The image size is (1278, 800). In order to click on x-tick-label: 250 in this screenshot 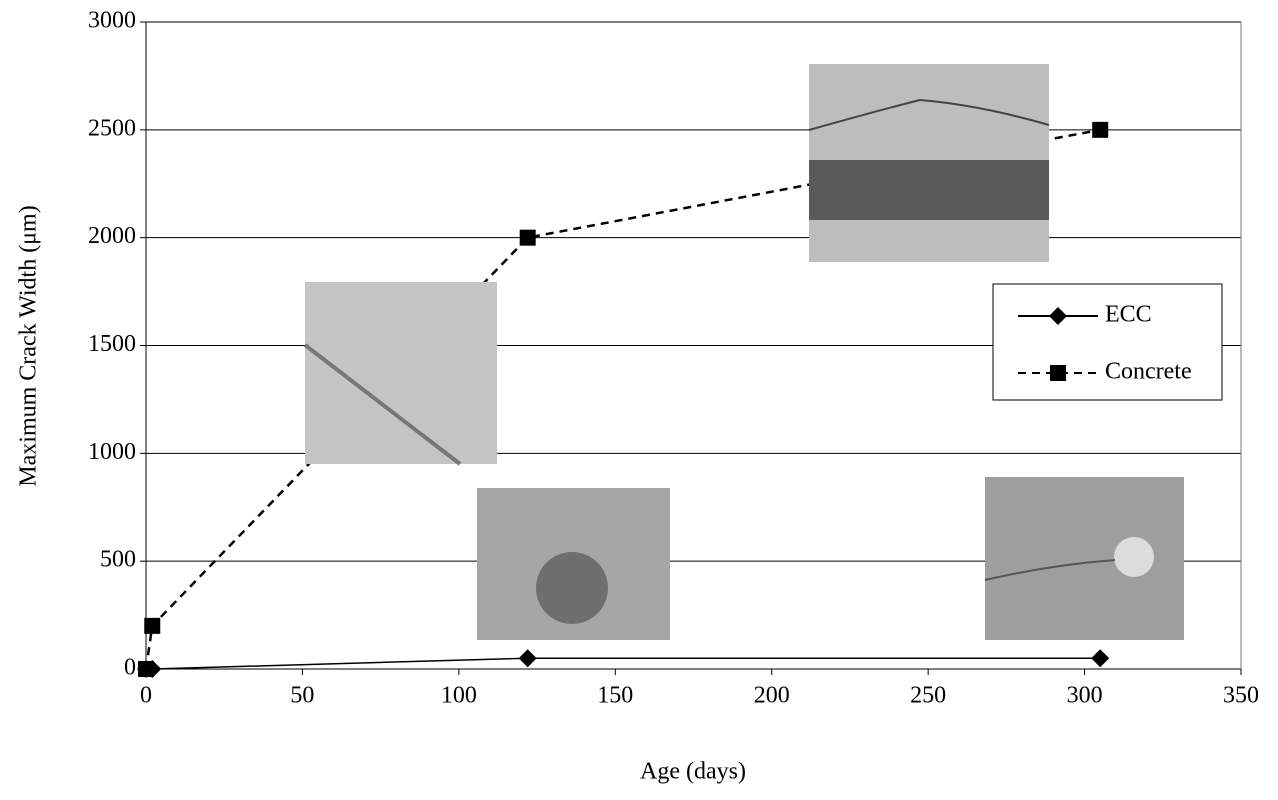, I will do `click(928, 696)`.